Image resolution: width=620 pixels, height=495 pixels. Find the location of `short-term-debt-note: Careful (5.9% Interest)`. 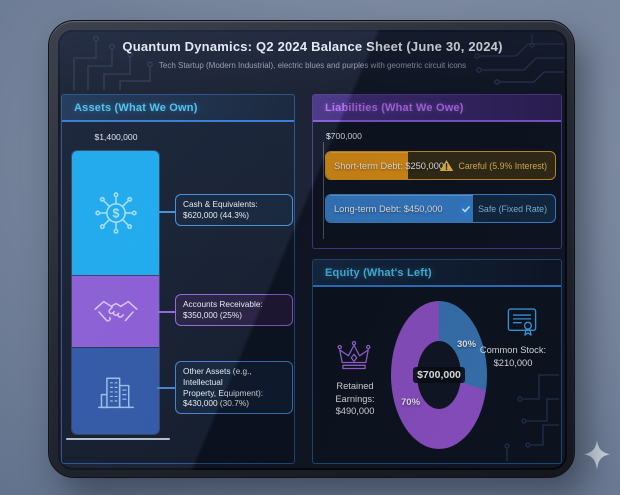

short-term-debt-note: Careful (5.9% Interest) is located at coordinates (493, 165).